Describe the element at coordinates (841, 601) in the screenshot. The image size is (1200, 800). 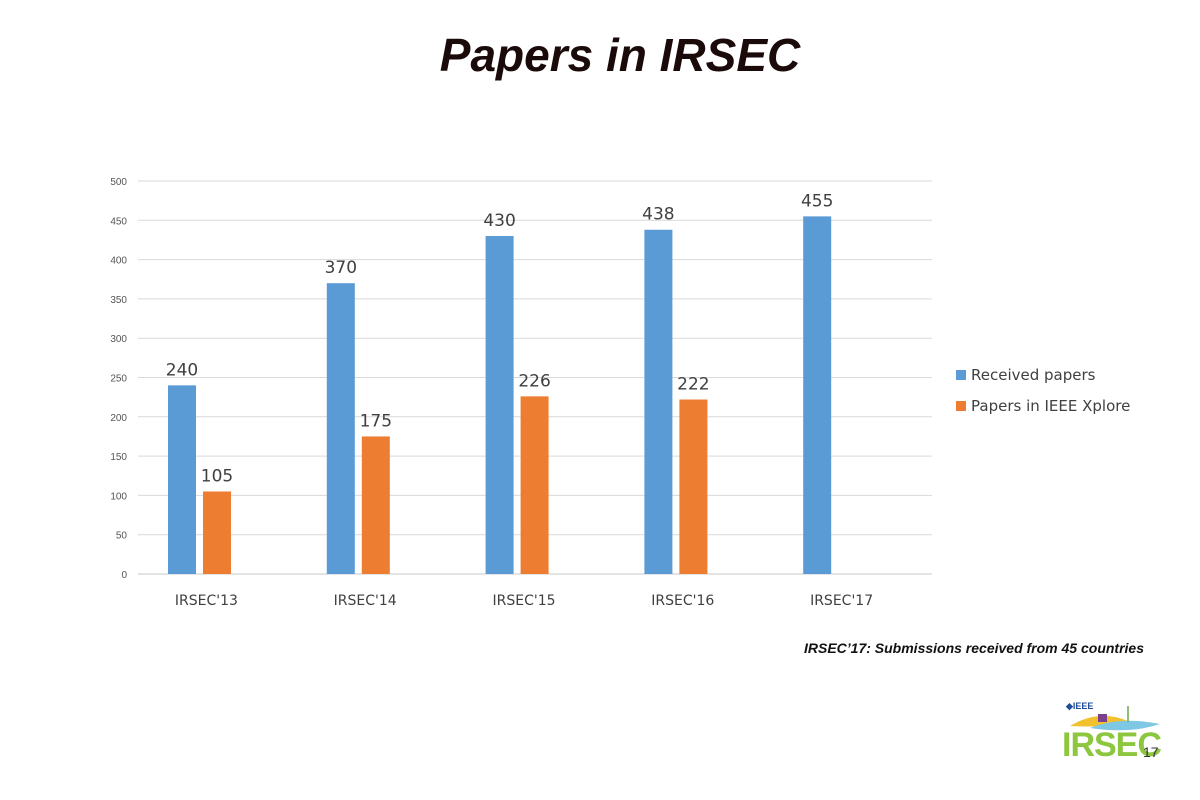
I see `x-tick-label: IRSEC'17` at that location.